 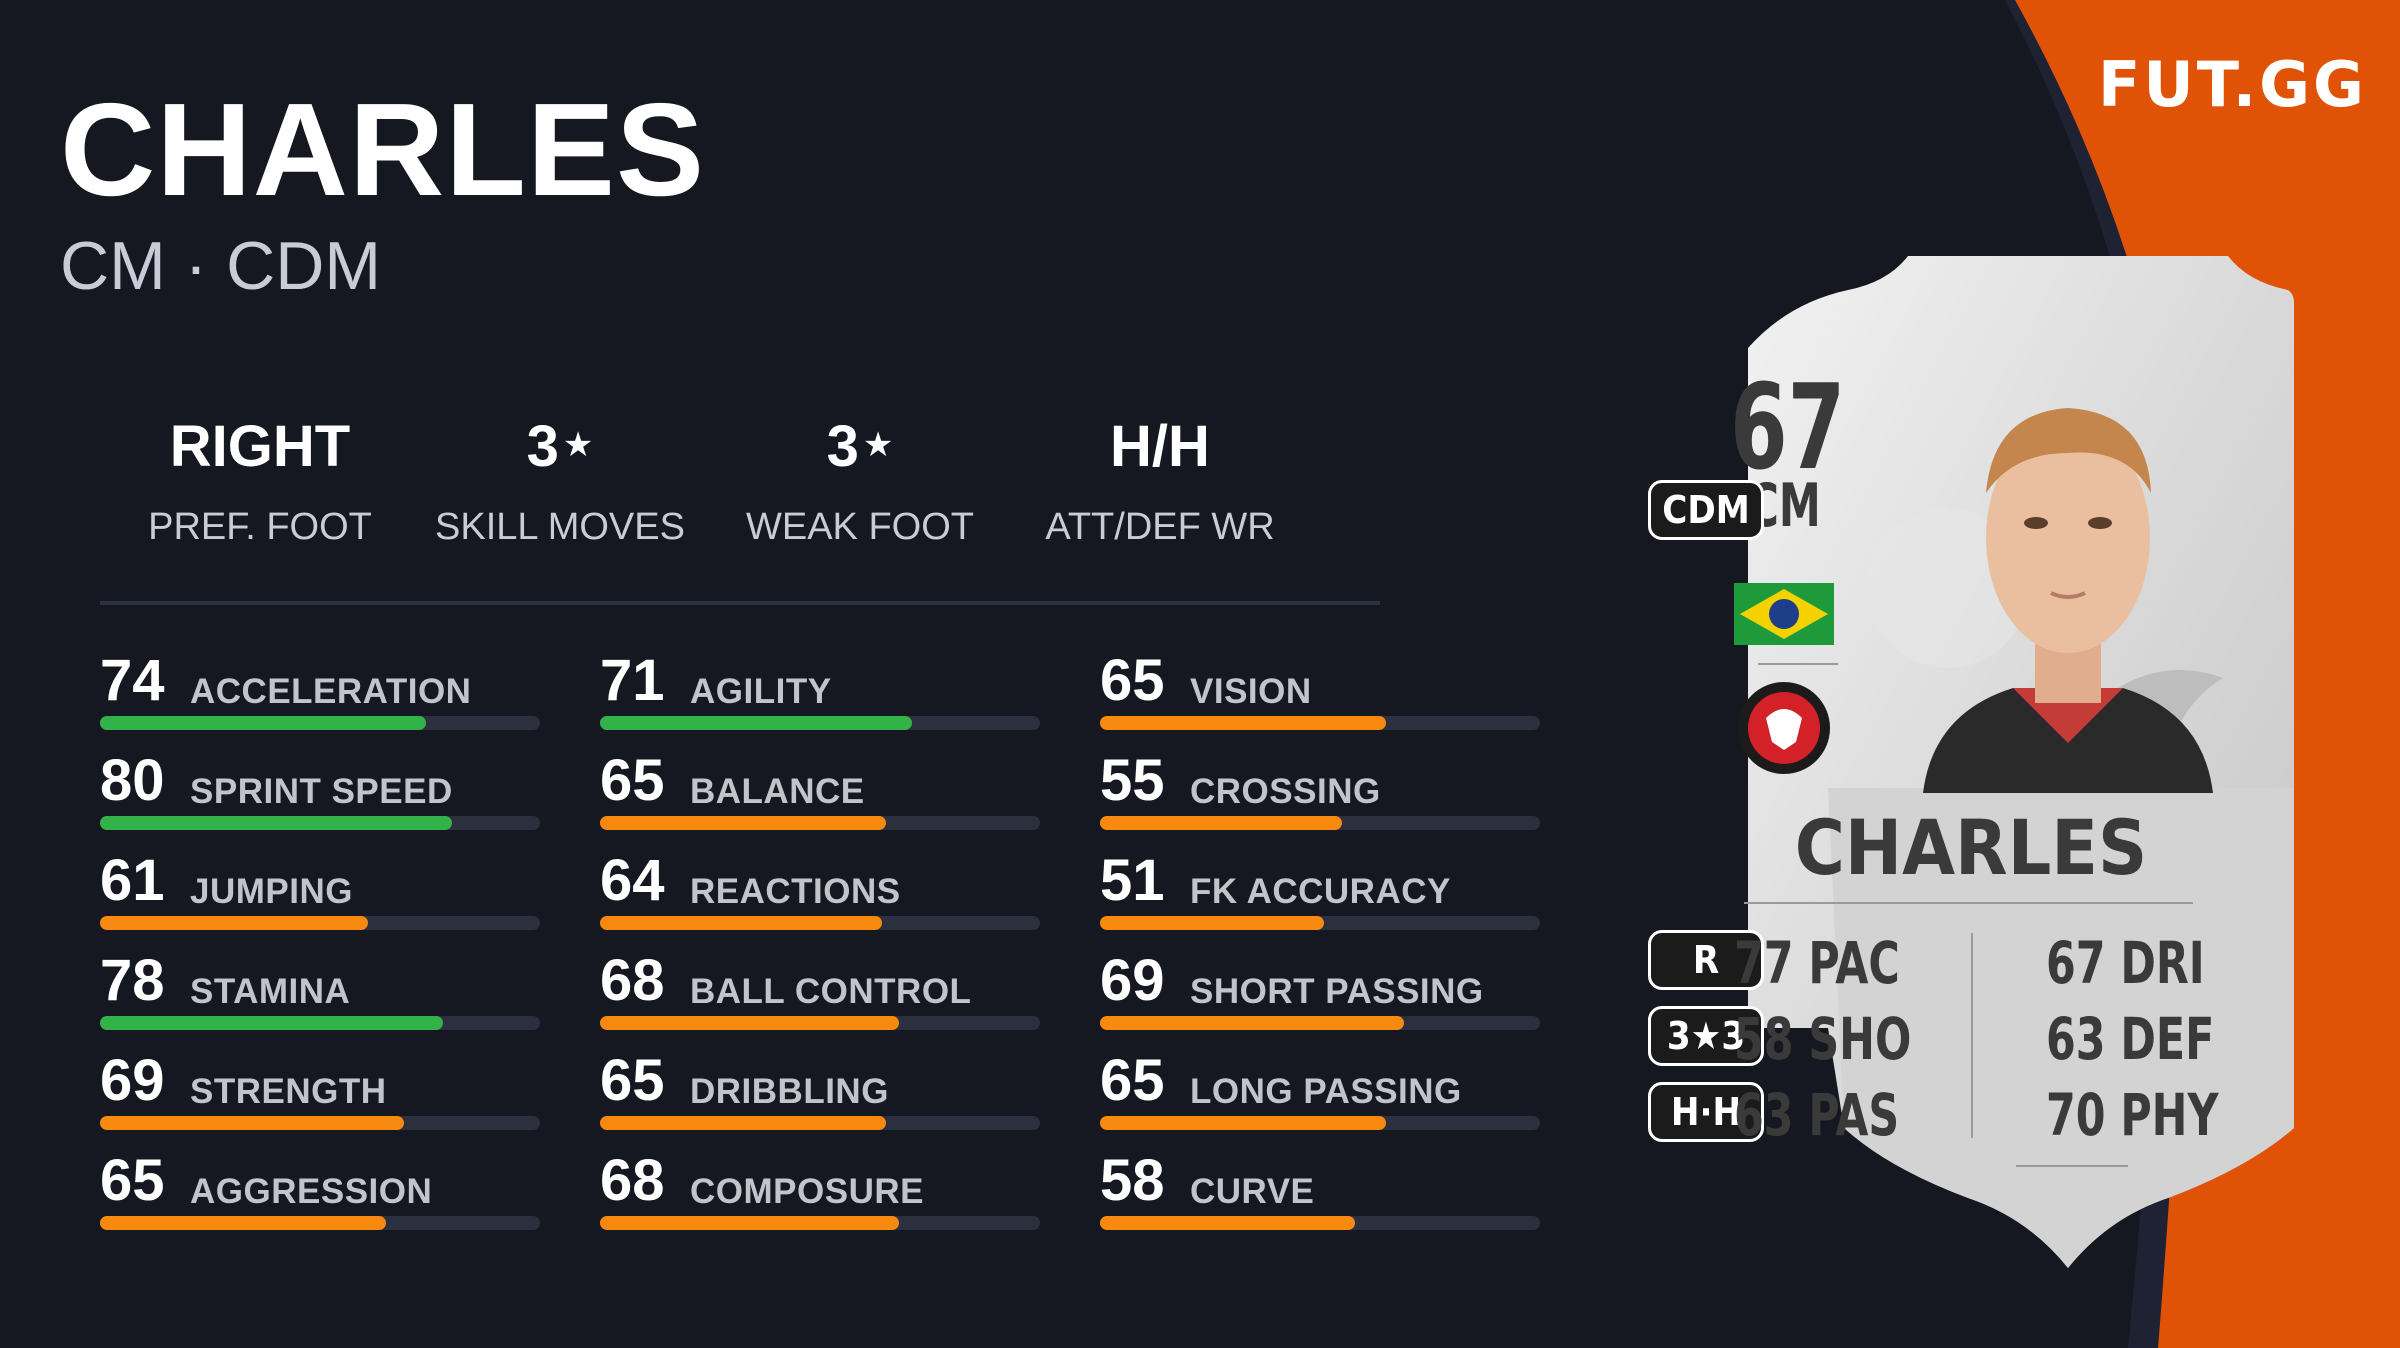 I want to click on stat-value: 61, so click(x=132, y=880).